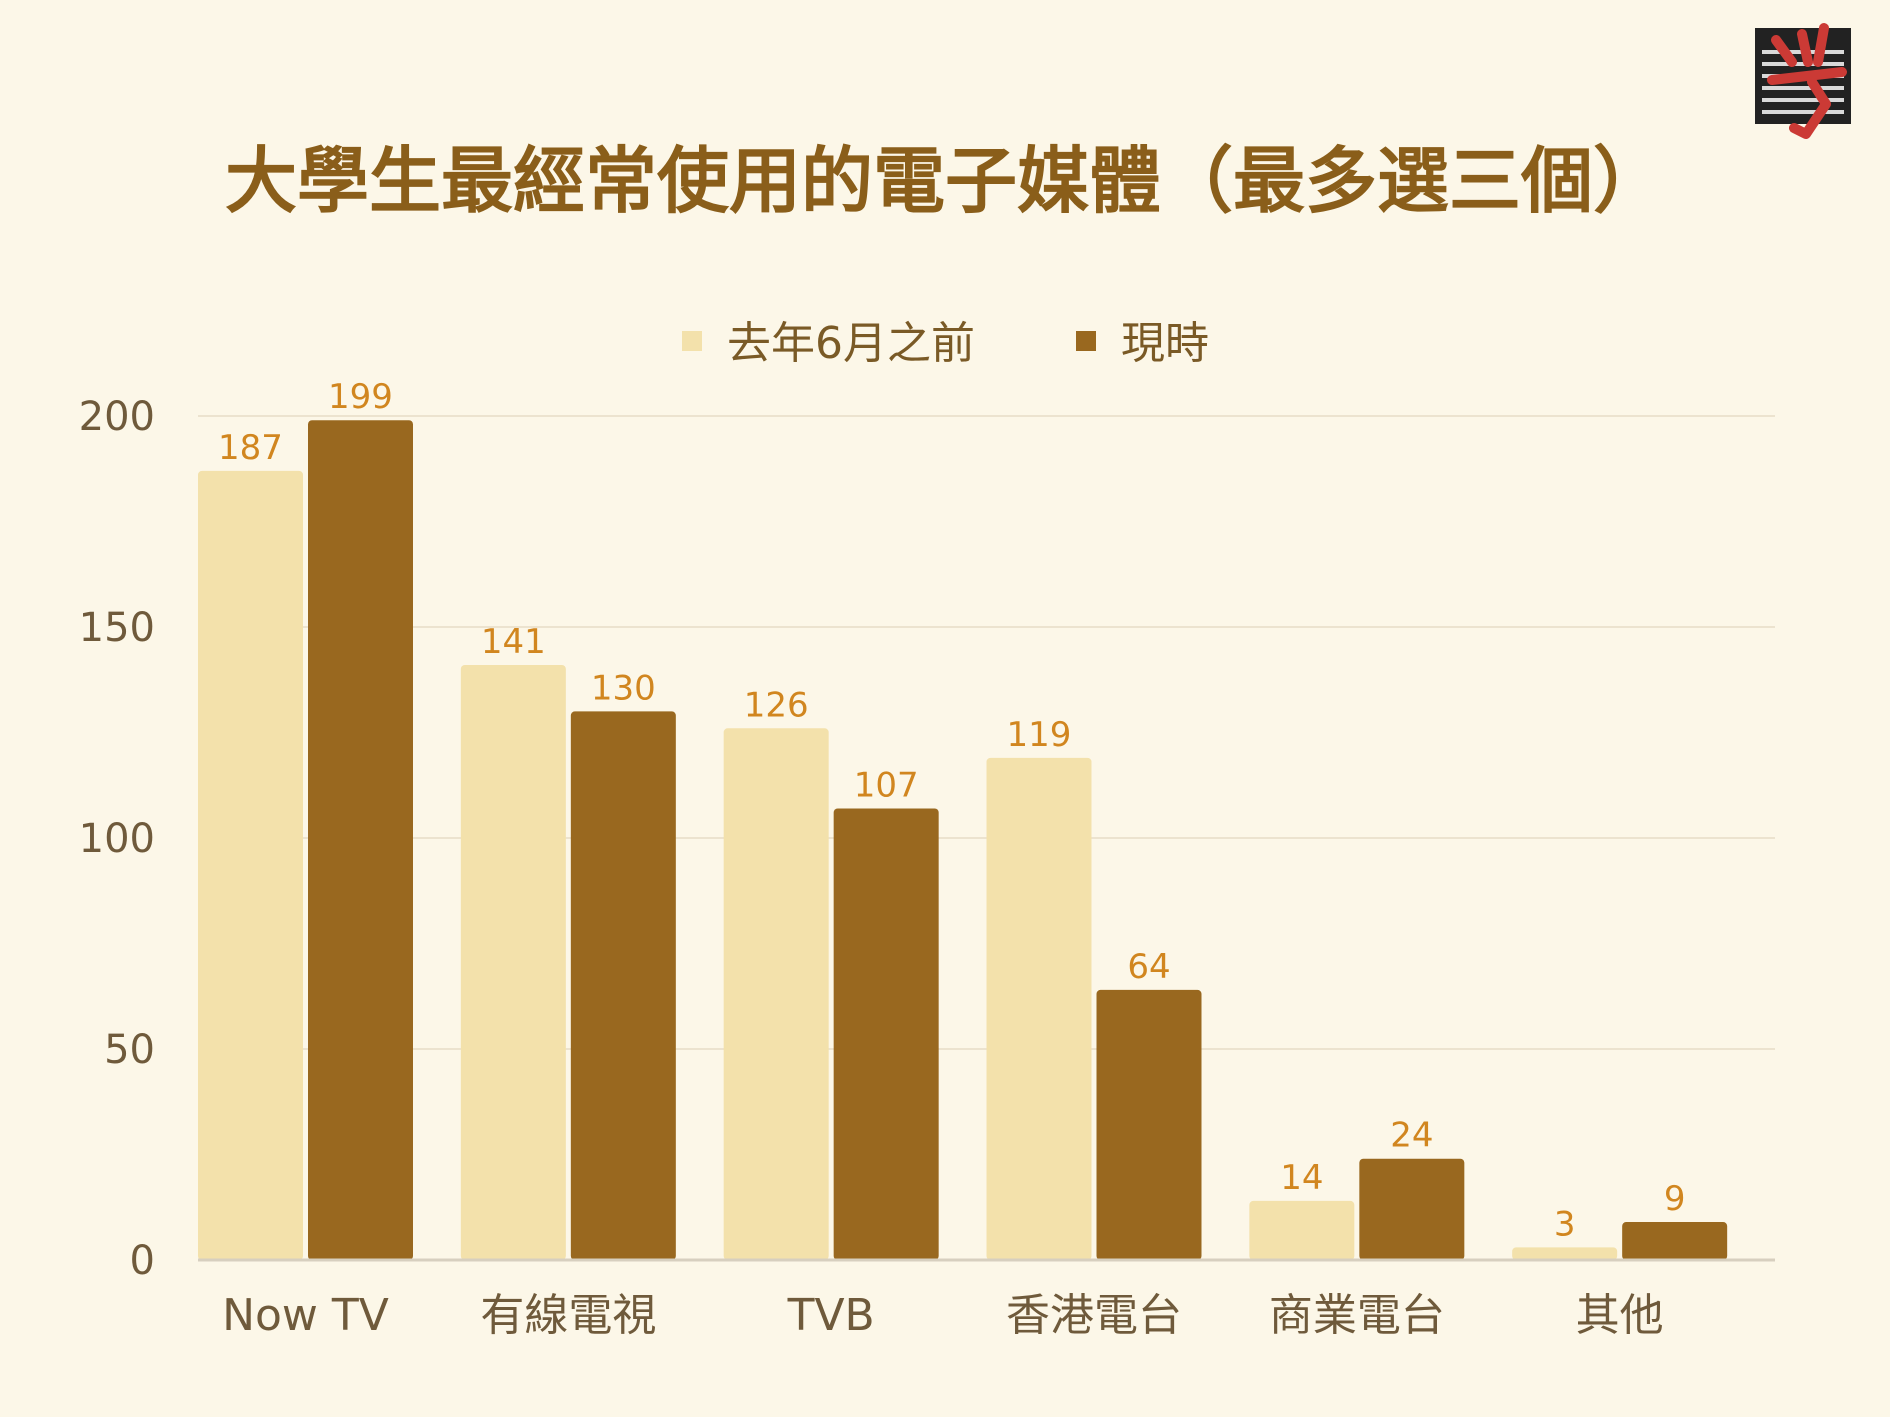  Describe the element at coordinates (1039, 735) in the screenshot. I see `bar-value-label: 119` at that location.